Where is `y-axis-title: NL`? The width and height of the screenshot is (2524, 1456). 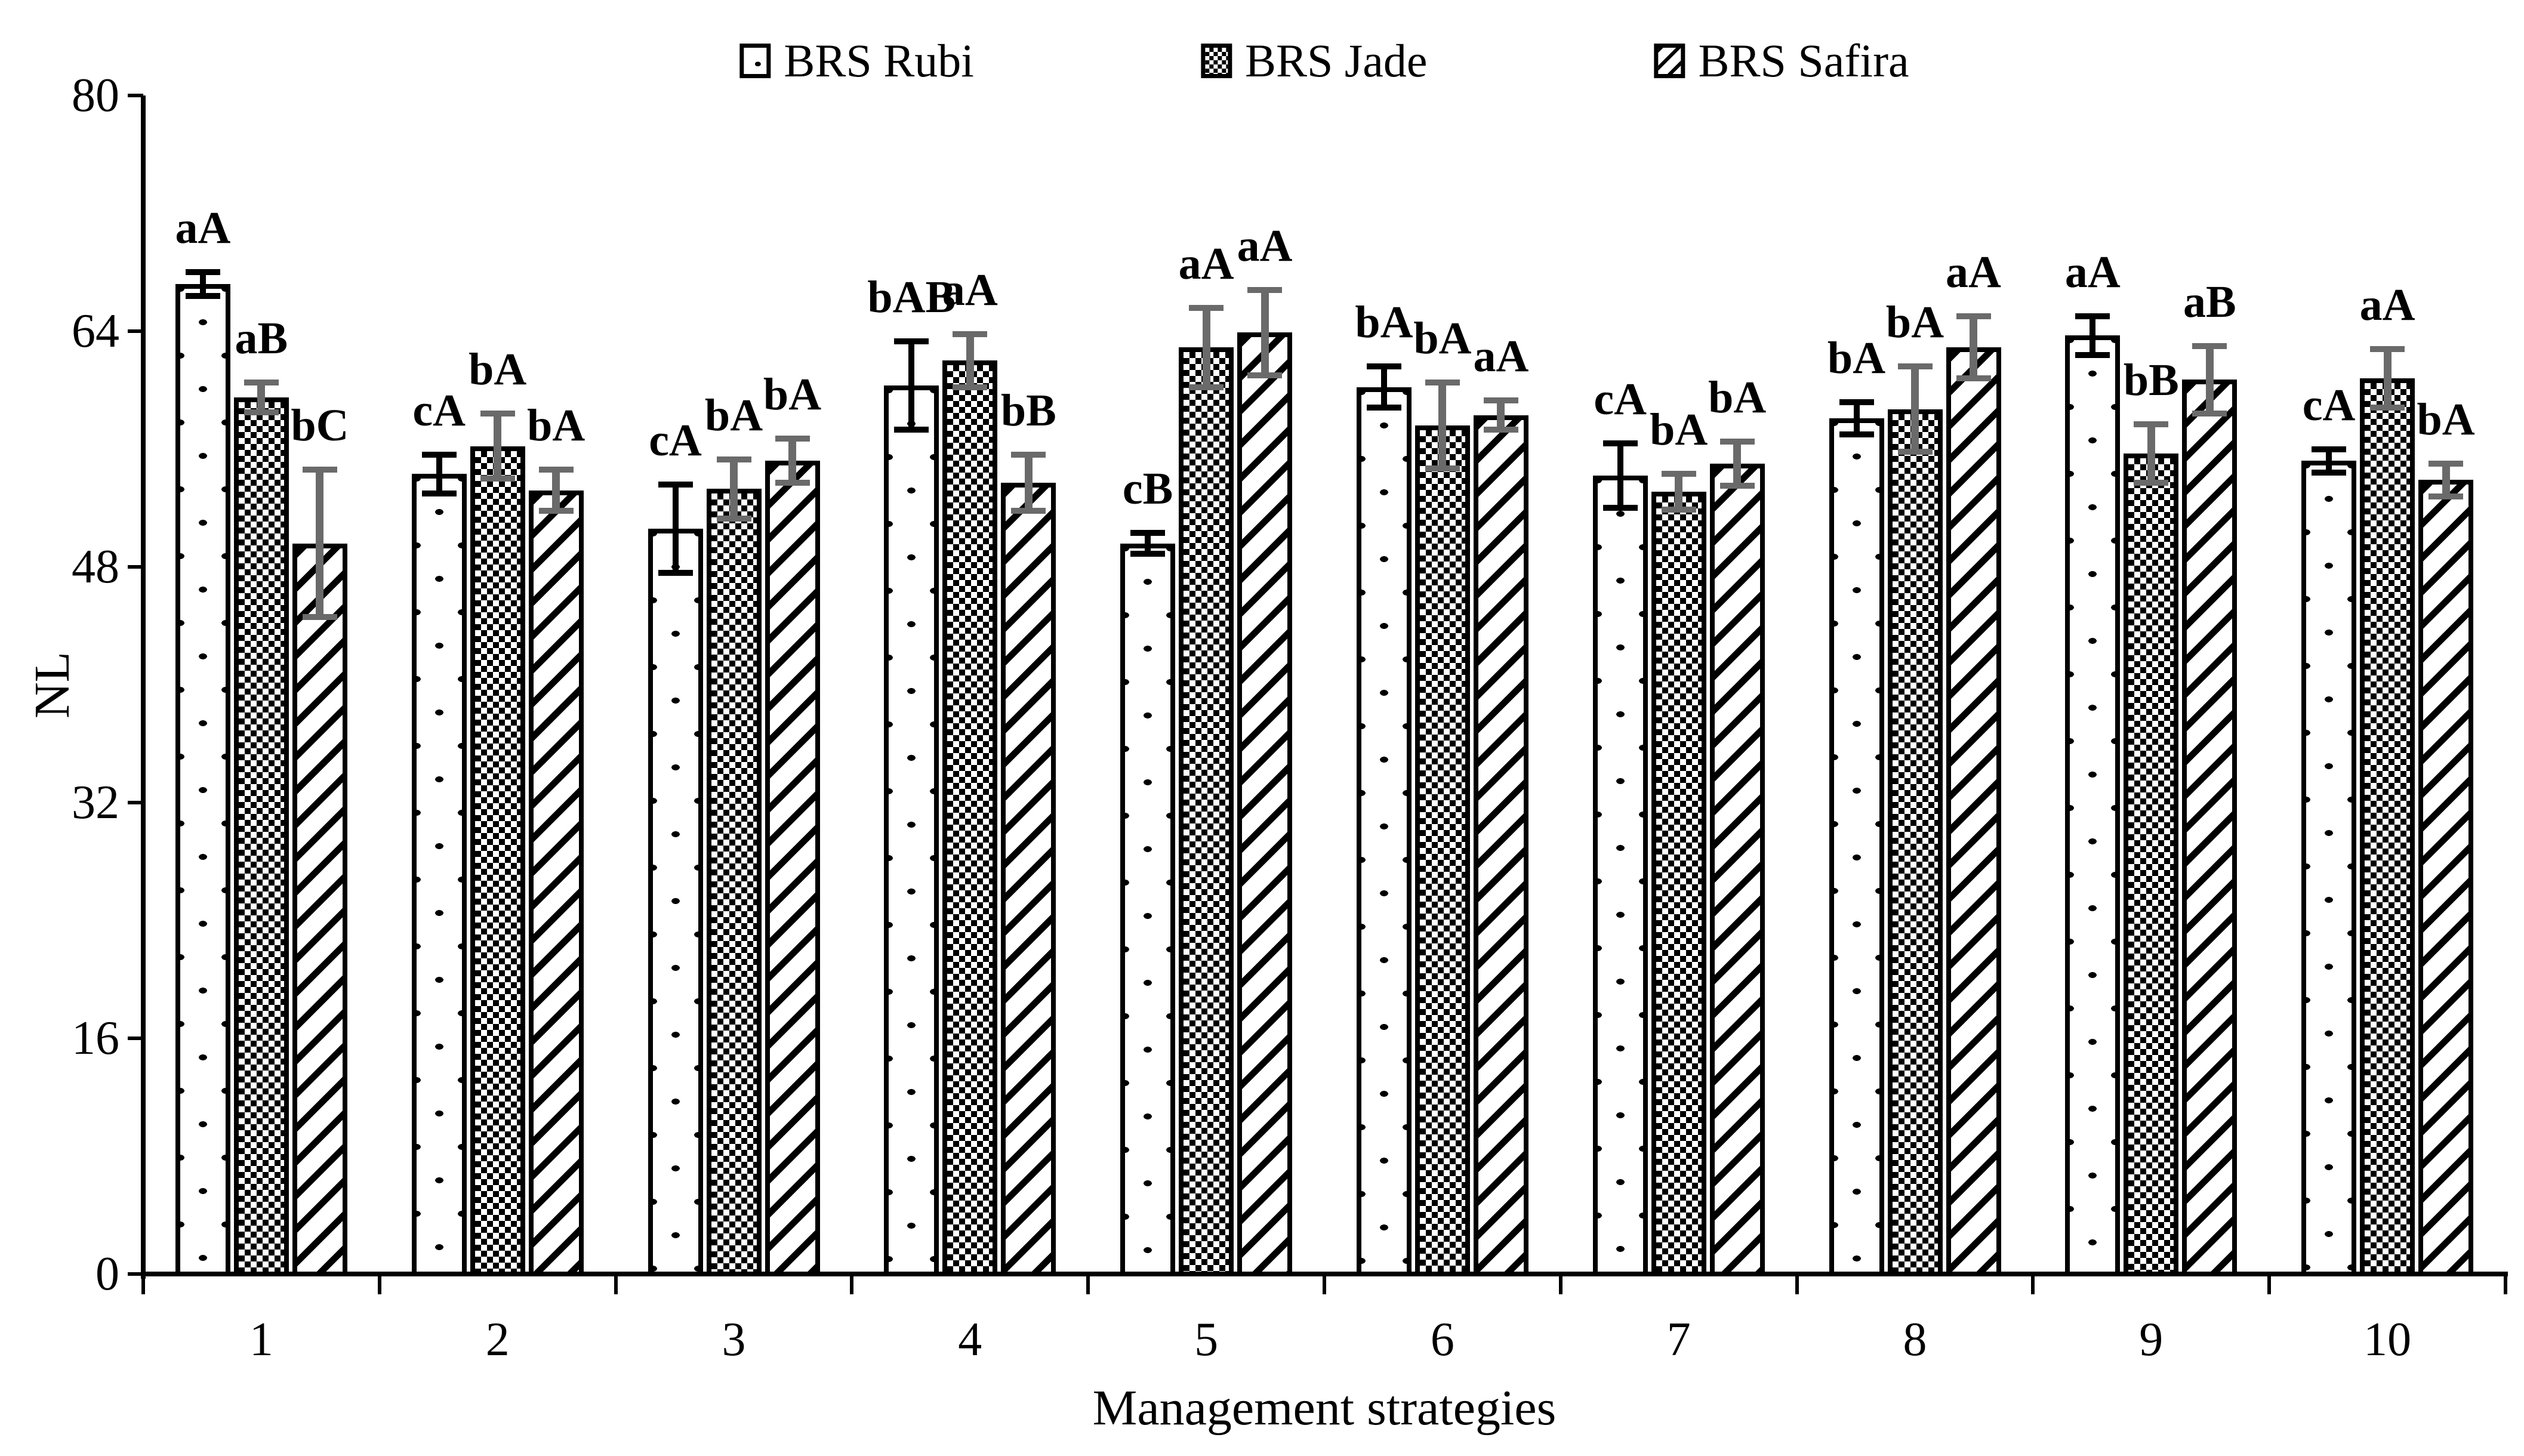
y-axis-title: NL is located at coordinates (52, 685).